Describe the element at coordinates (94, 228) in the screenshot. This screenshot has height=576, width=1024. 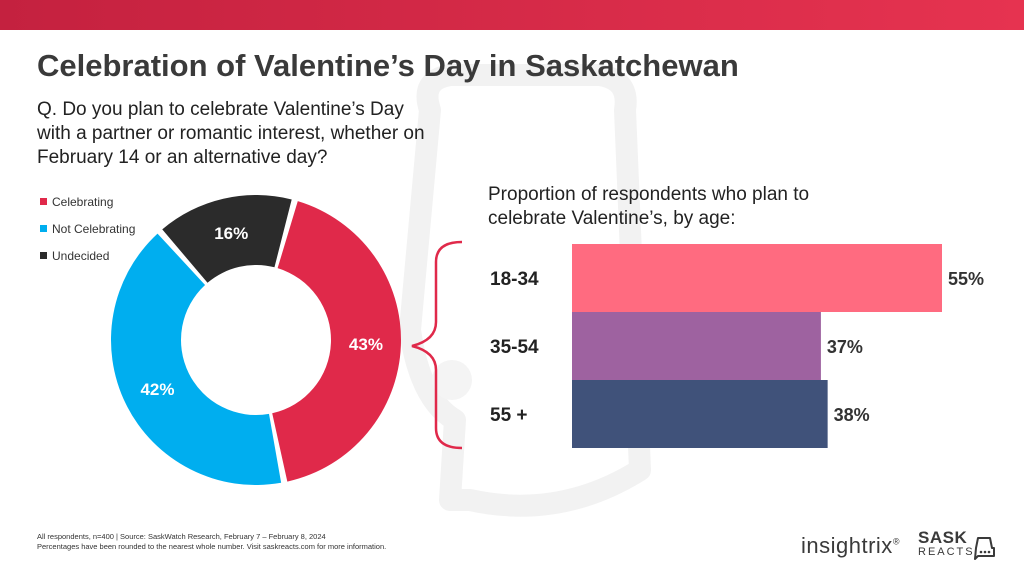
I see `legend-label: Not Celebrating` at that location.